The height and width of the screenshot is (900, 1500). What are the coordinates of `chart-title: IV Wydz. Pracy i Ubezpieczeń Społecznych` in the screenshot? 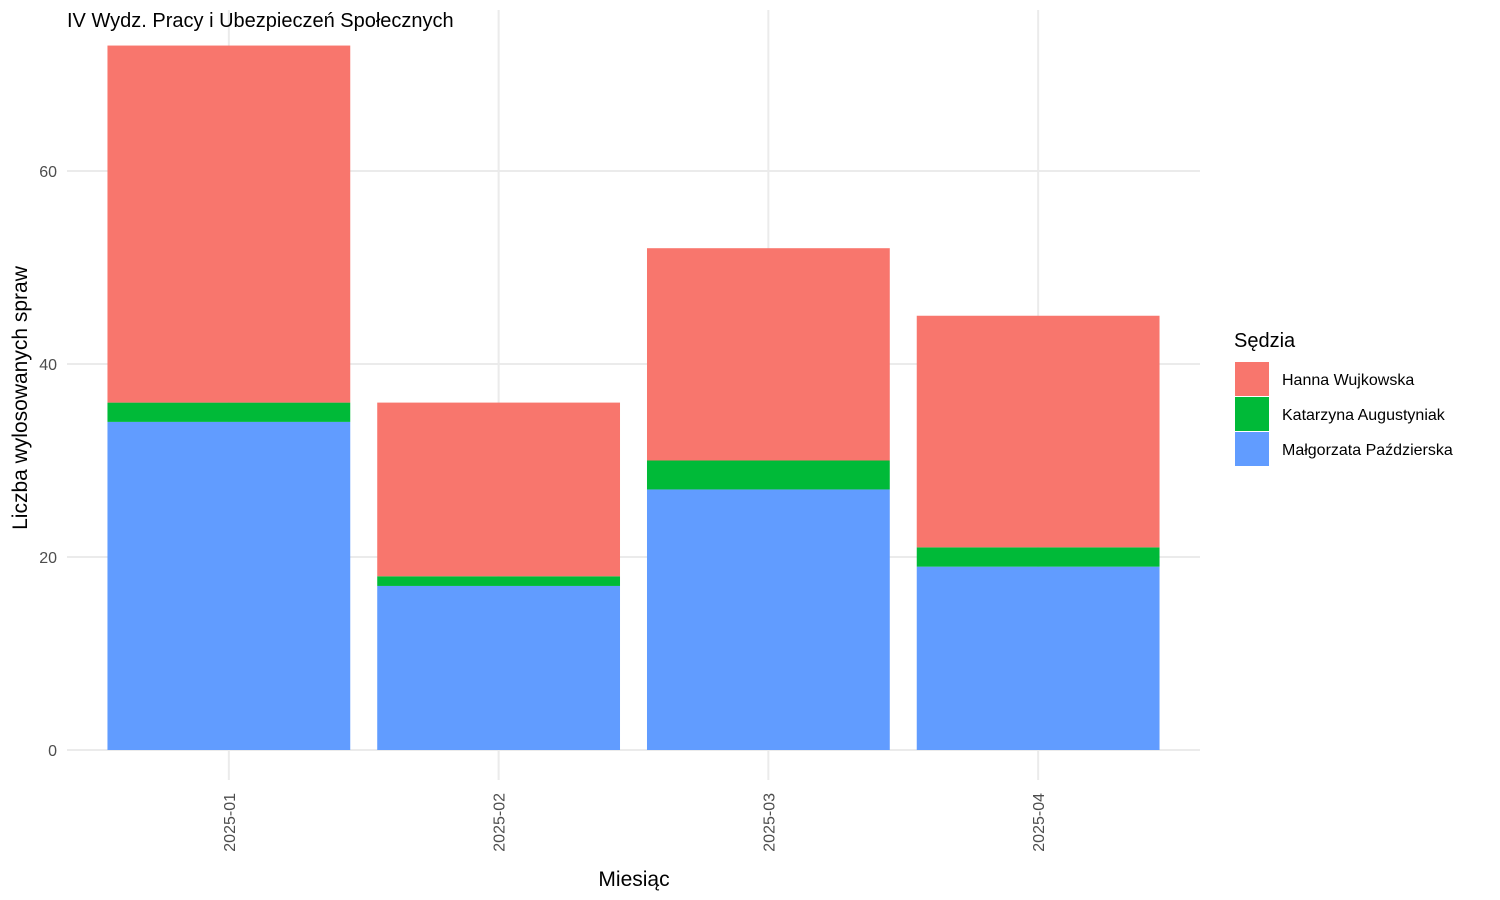 It's located at (260, 21).